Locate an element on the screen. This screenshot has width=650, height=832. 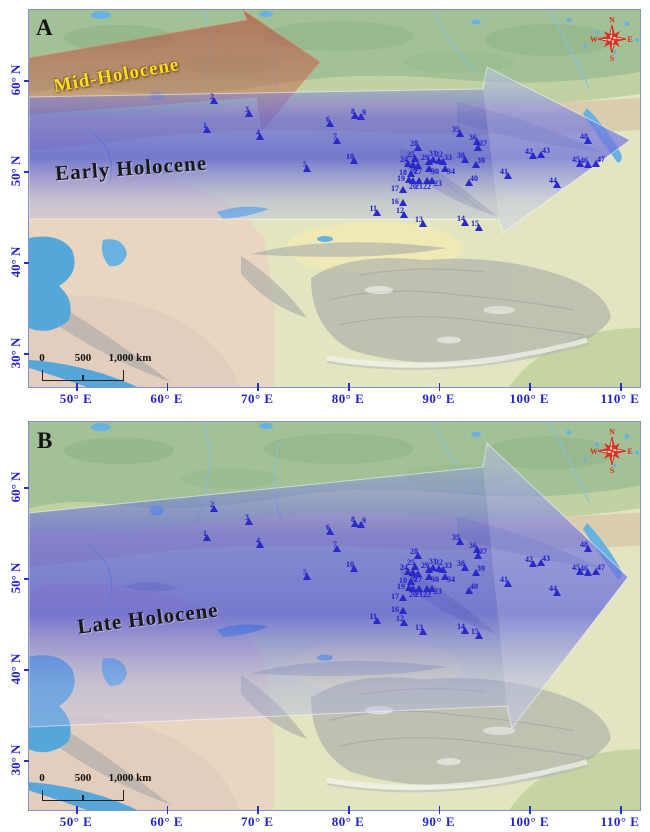
site-number-label: 27 is located at coordinates (418, 579).